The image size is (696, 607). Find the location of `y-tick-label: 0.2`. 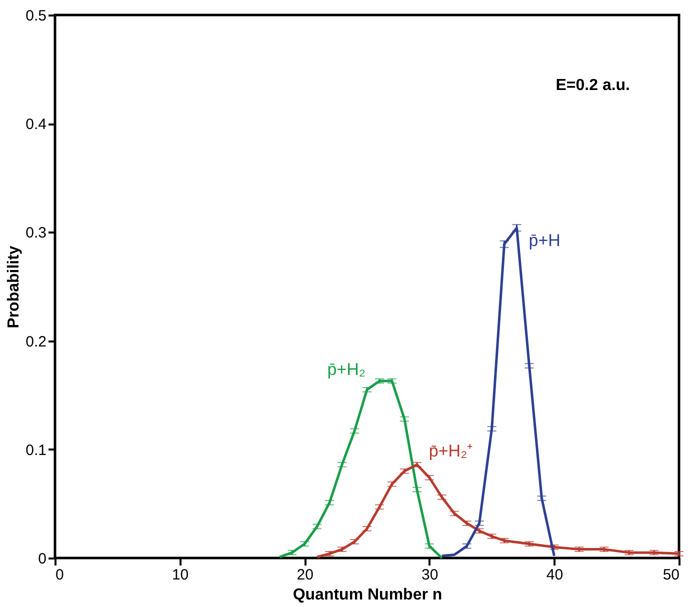

y-tick-label: 0.2 is located at coordinates (36, 341).